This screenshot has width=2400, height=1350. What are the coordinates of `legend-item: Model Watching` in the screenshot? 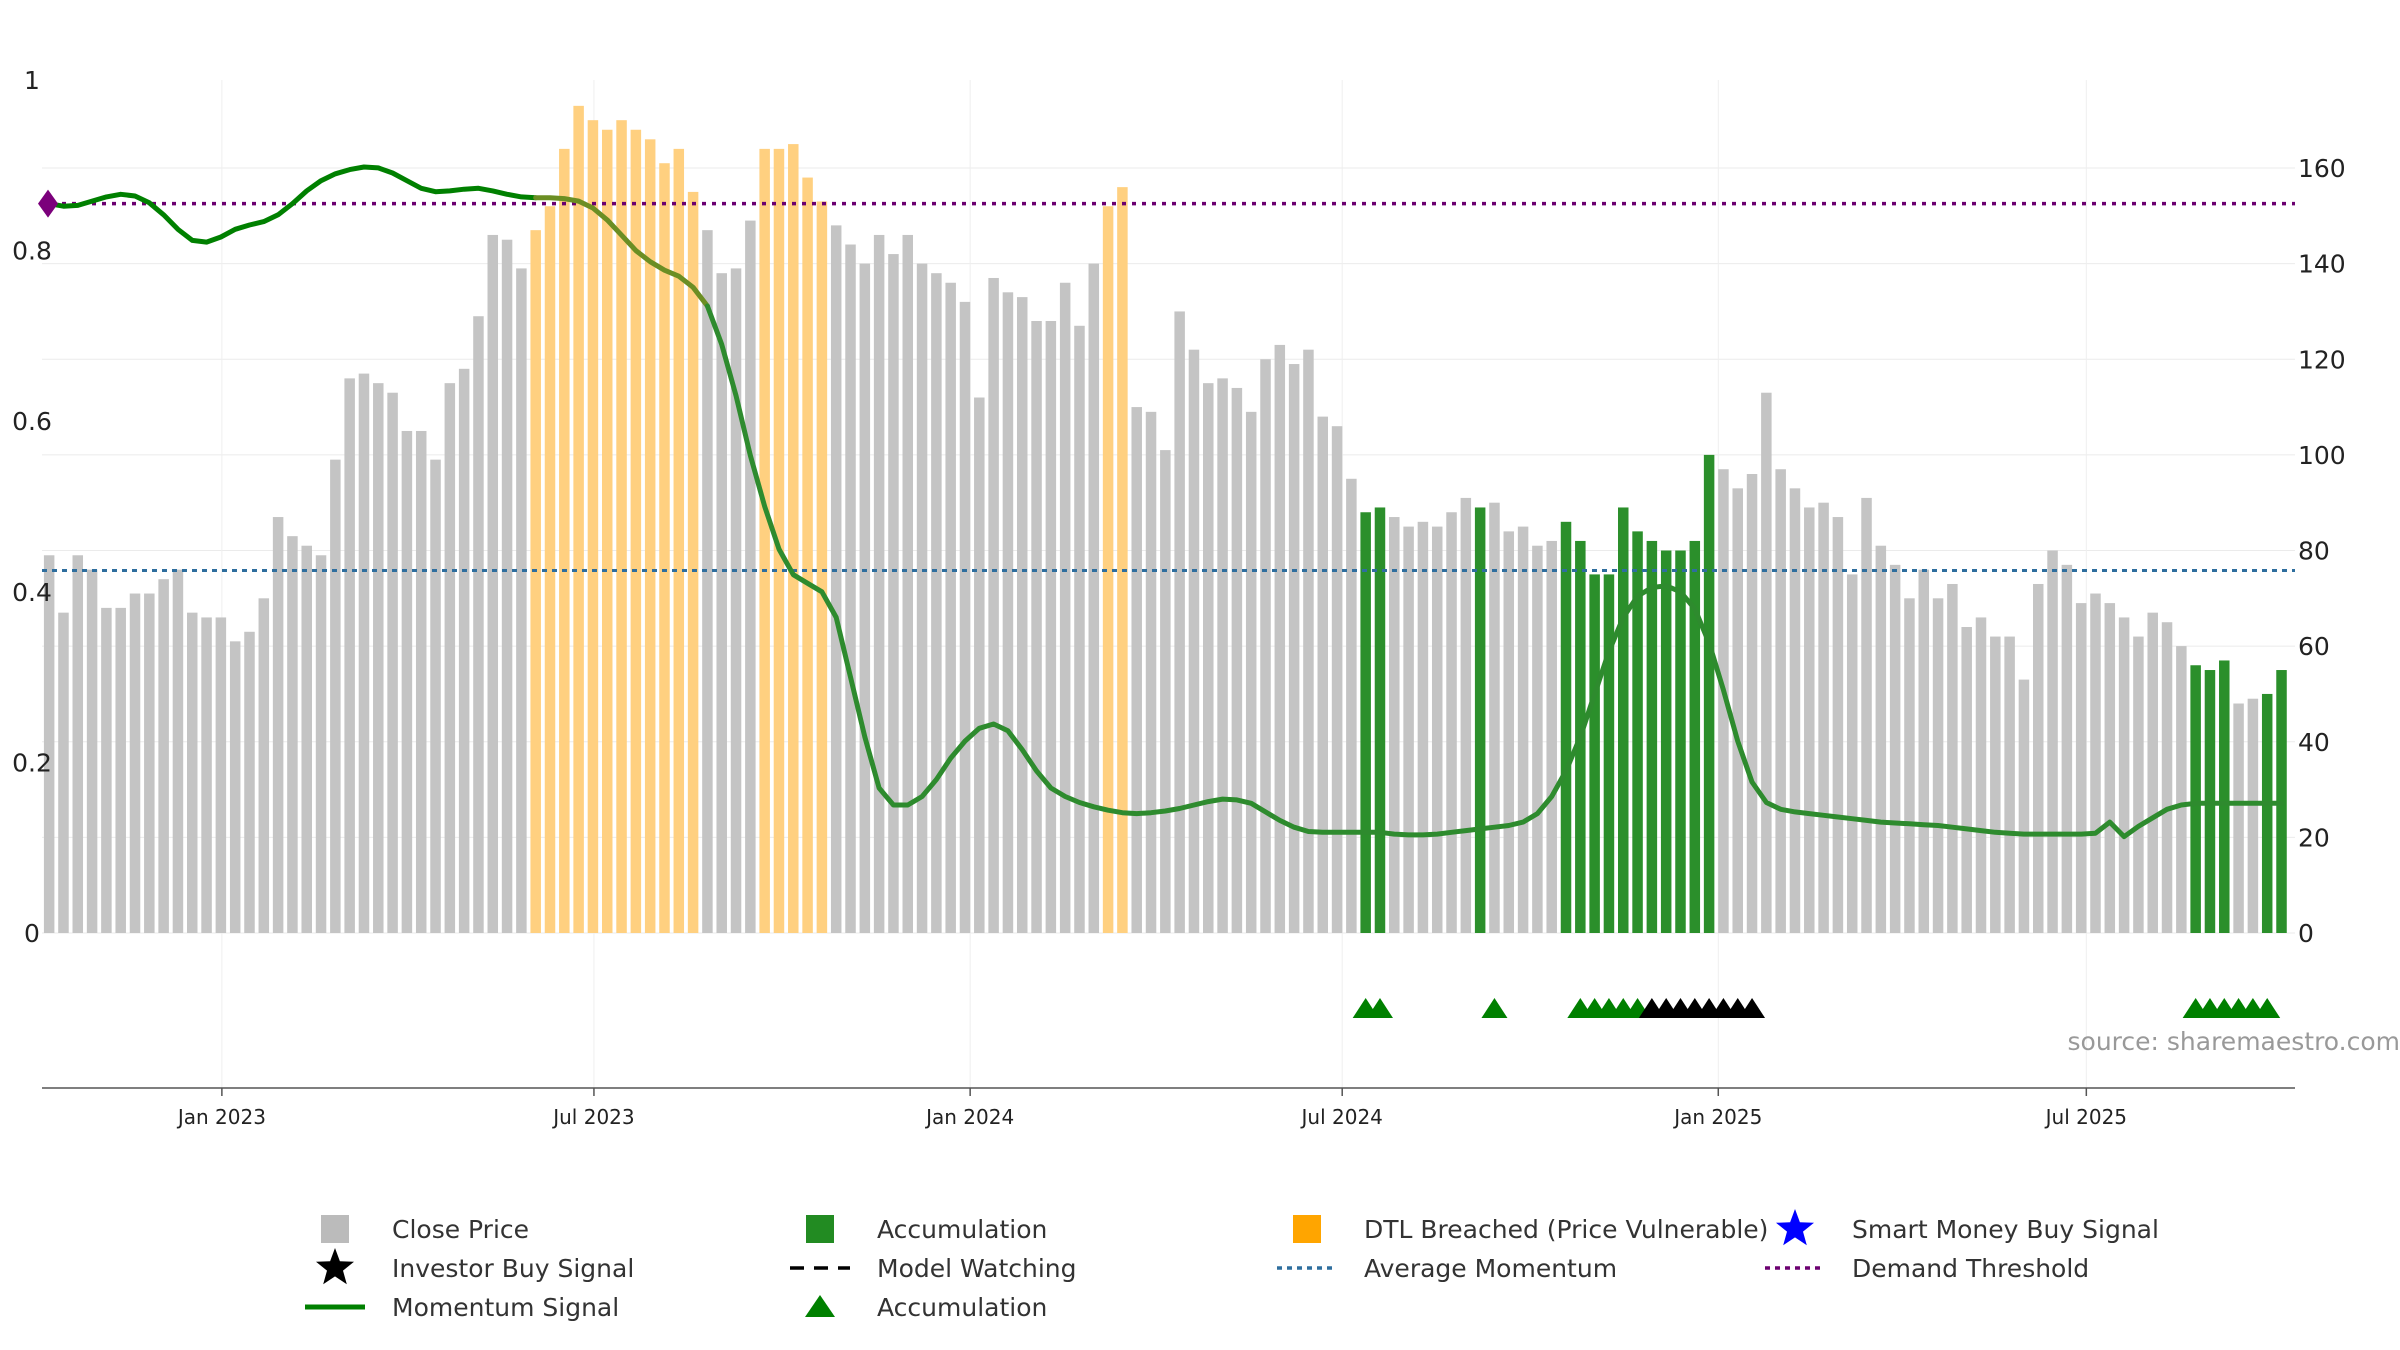 It's located at (933, 1268).